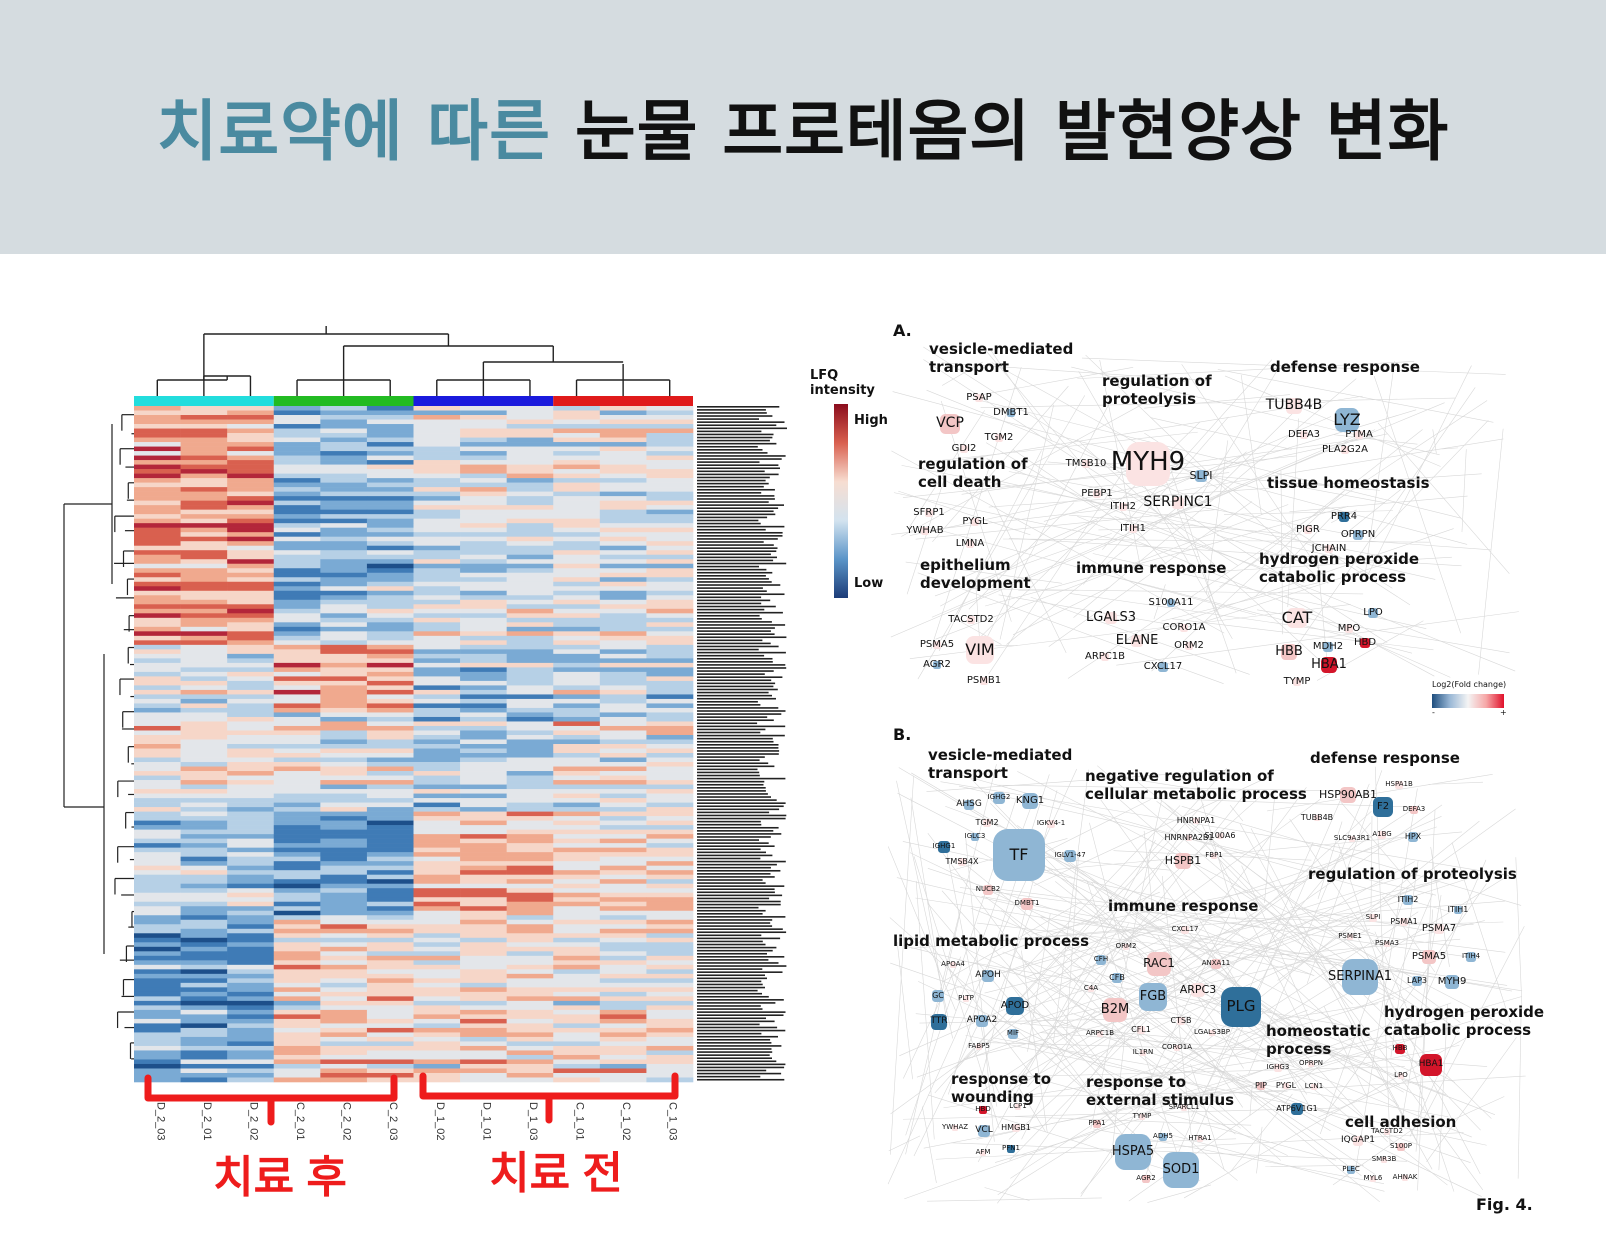 The image size is (1606, 1255). I want to click on panel-a-node, so click(1308, 530).